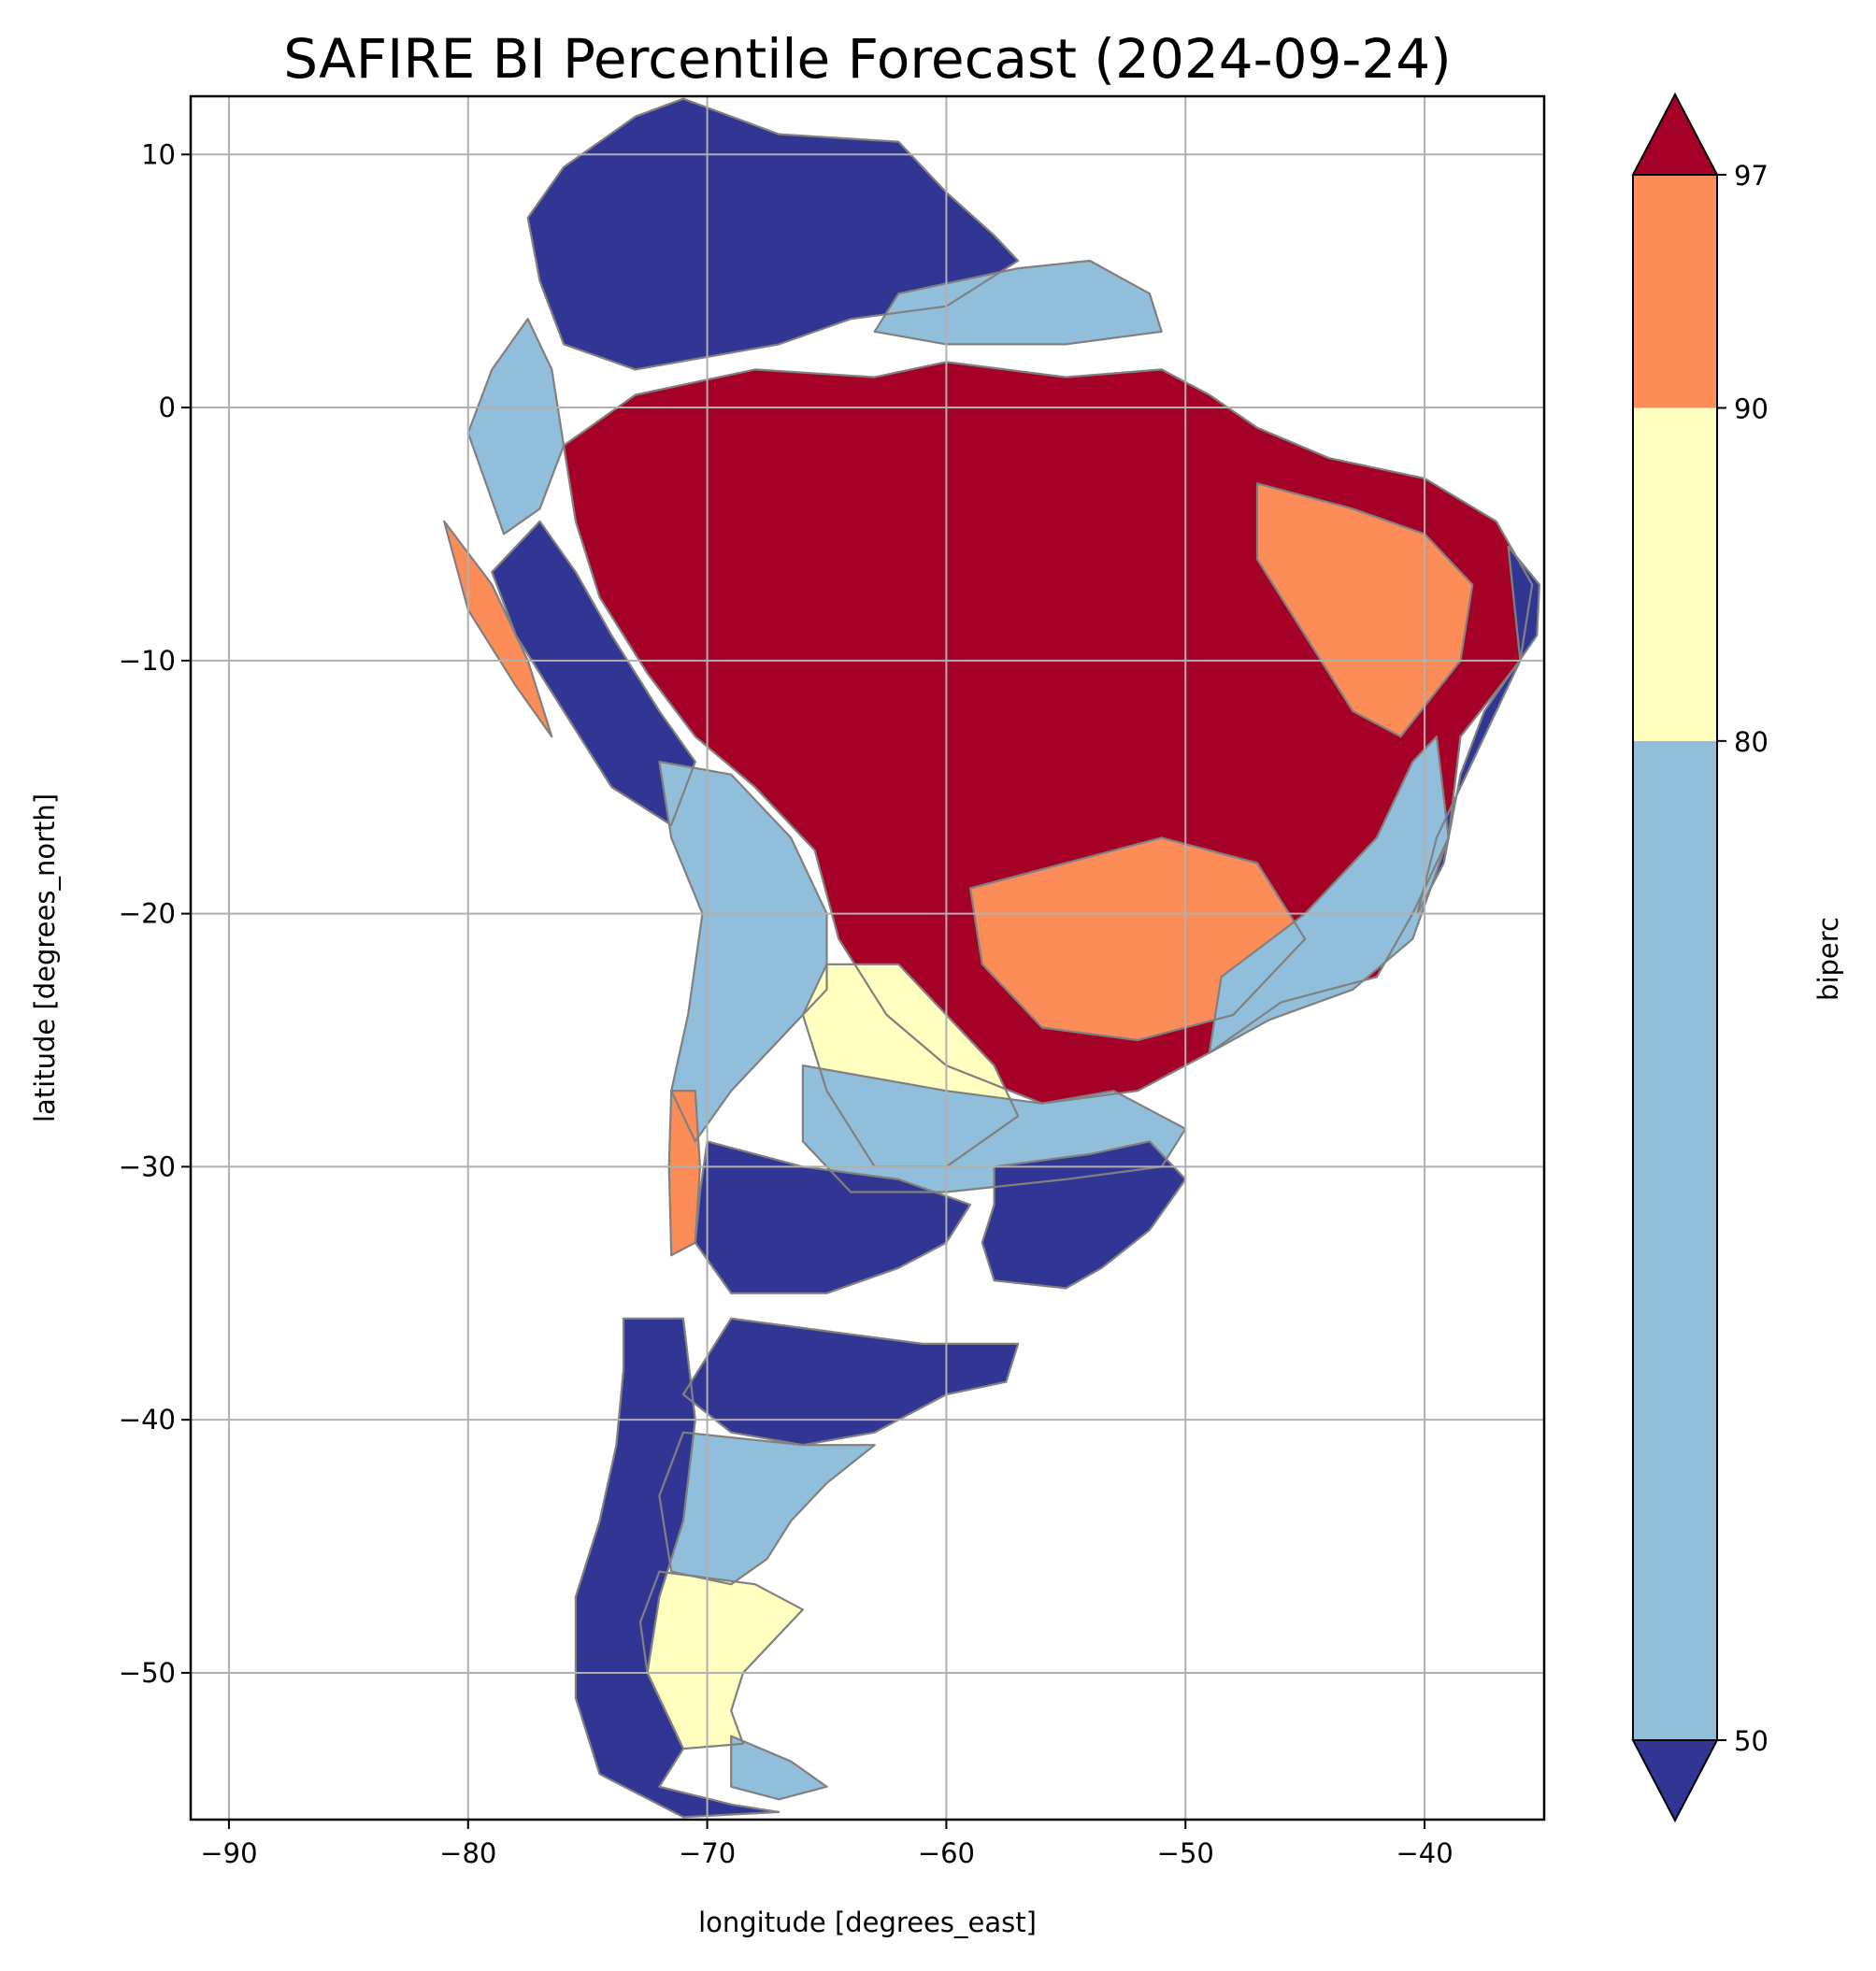 The width and height of the screenshot is (1876, 1971). Describe the element at coordinates (147, 1166) in the screenshot. I see `y-tick-label: −30` at that location.